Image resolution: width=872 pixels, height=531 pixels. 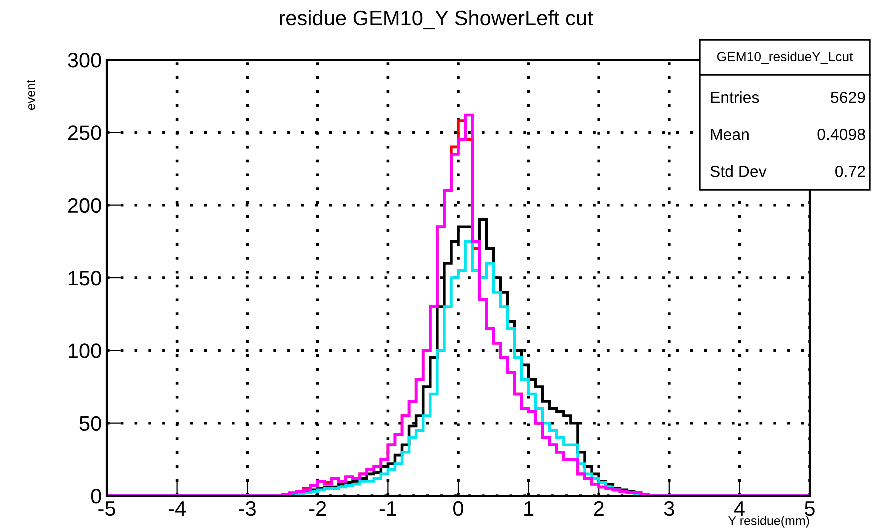 What do you see at coordinates (85, 133) in the screenshot?
I see `y-tick-label: 250` at bounding box center [85, 133].